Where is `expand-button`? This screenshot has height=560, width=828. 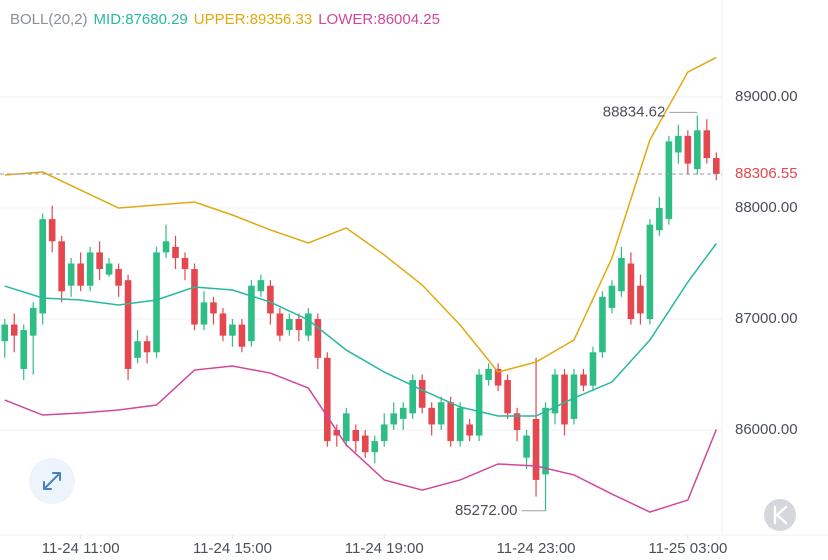
expand-button is located at coordinates (52, 481).